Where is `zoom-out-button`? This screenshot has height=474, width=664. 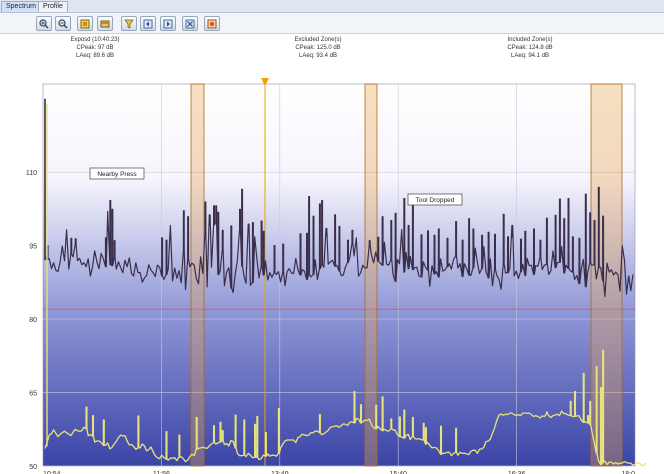 zoom-out-button is located at coordinates (63, 23).